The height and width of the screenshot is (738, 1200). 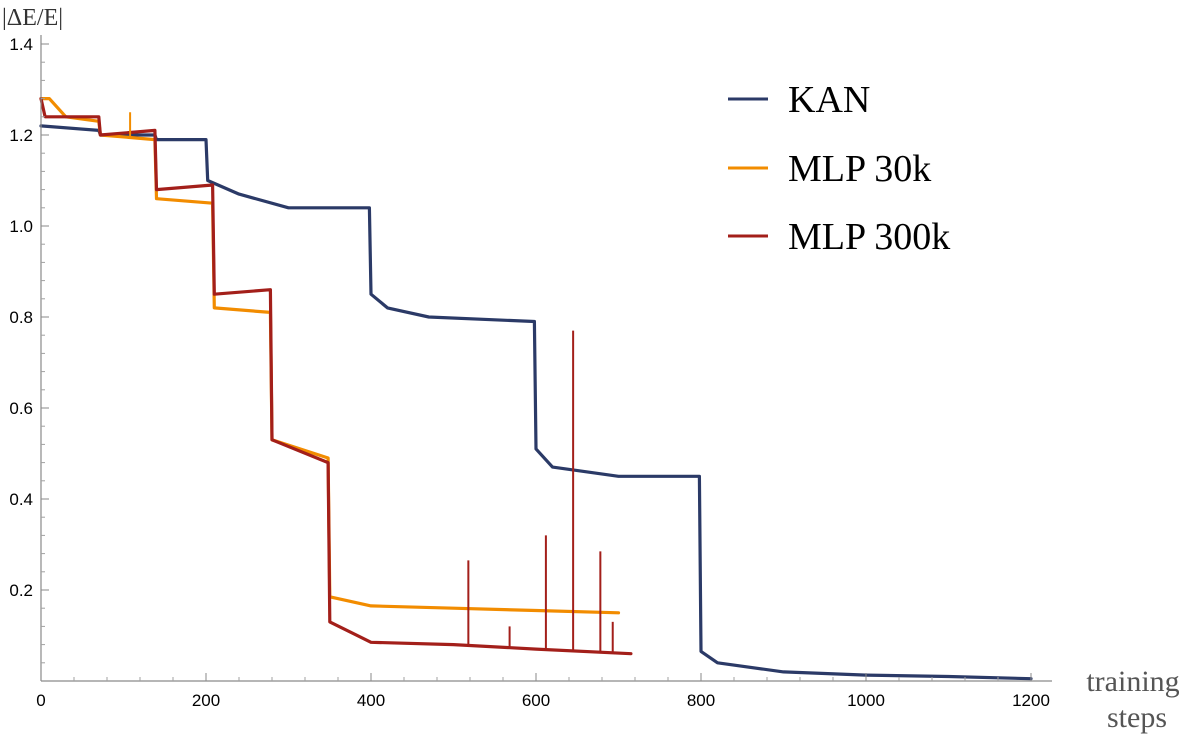 I want to click on legend-item-mlp-30k: MLP 30k, so click(x=829, y=169).